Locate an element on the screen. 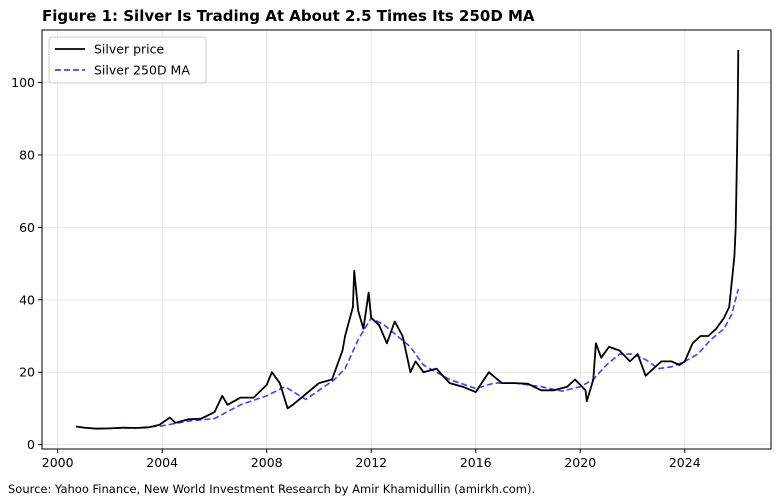 Image resolution: width=780 pixels, height=499 pixels. legend-box is located at coordinates (127, 60).